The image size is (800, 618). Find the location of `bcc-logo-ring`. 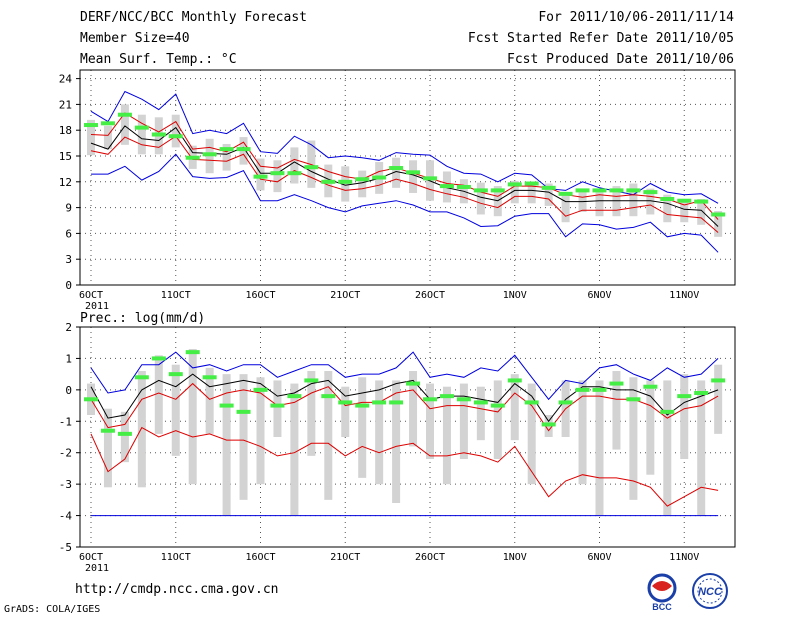

bcc-logo-ring is located at coordinates (662, 588).